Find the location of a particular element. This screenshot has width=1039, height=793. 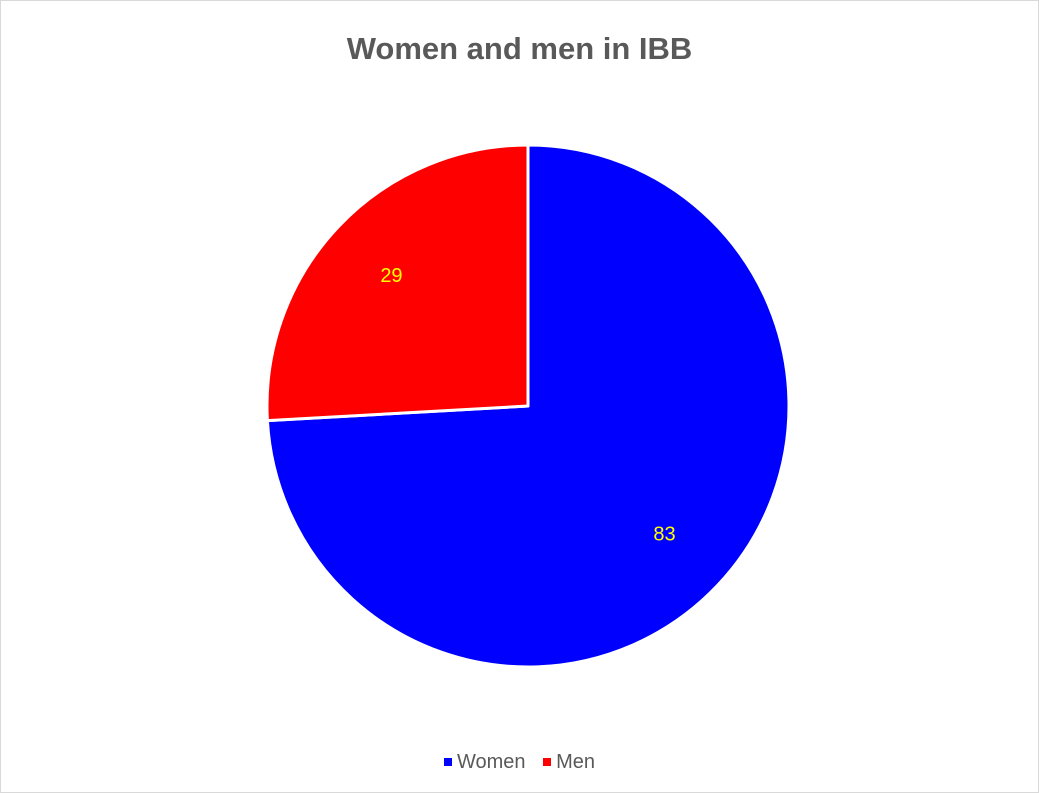

chart-title: Women and men in IBB is located at coordinates (519, 48).